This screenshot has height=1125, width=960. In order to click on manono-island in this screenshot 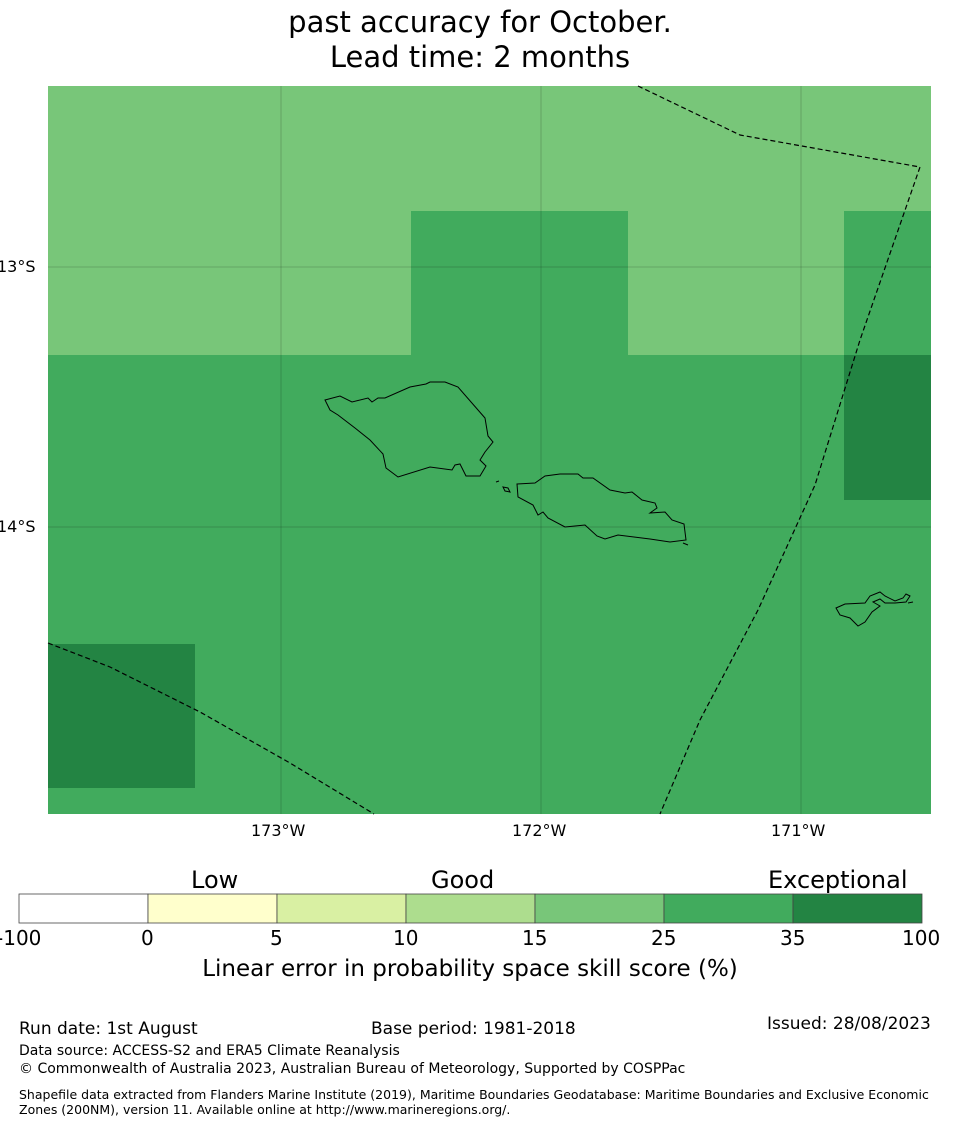, I will do `click(503, 486)`.